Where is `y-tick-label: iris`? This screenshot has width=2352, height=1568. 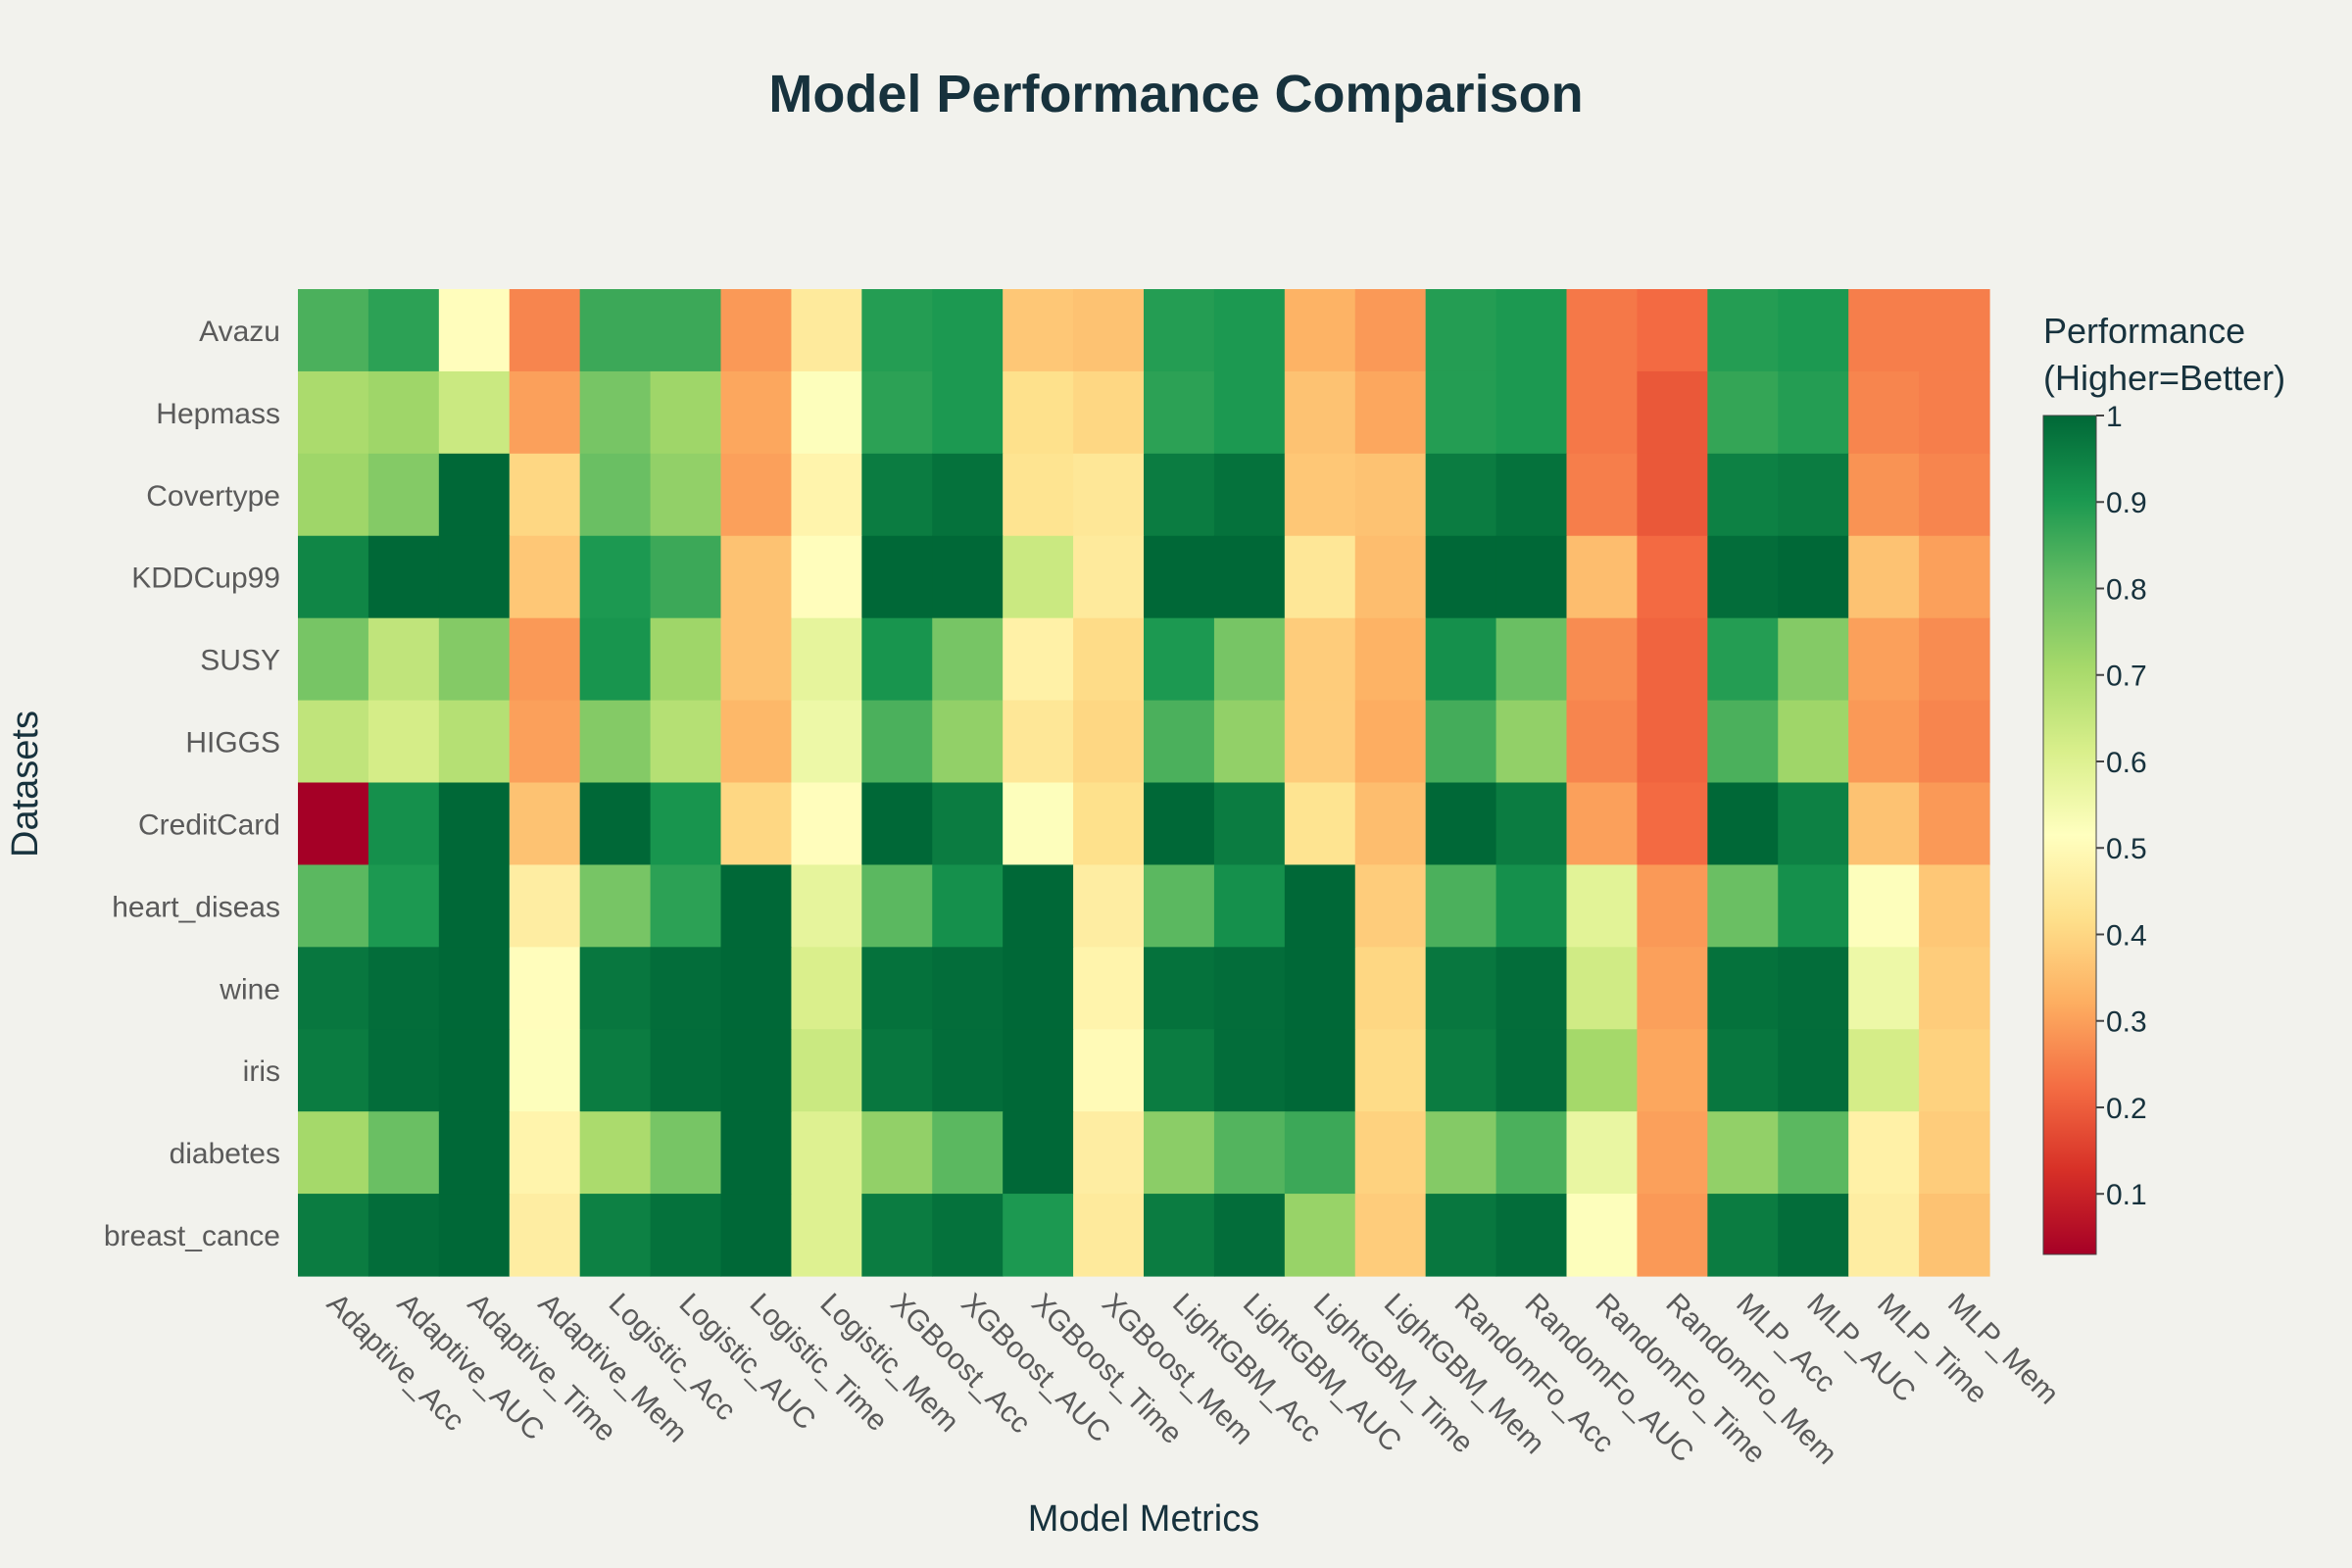
y-tick-label: iris is located at coordinates (261, 1071).